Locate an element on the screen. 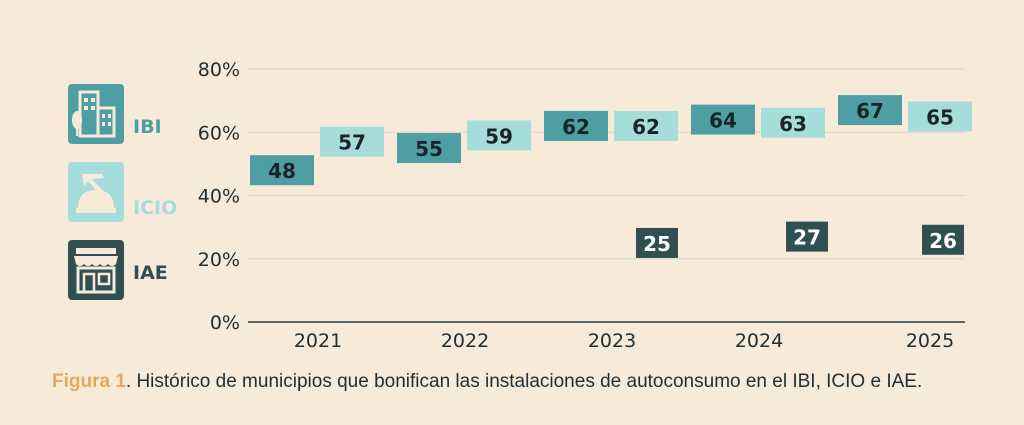 This screenshot has width=1024, height=425. legend-label-ibi: IBI is located at coordinates (147, 127).